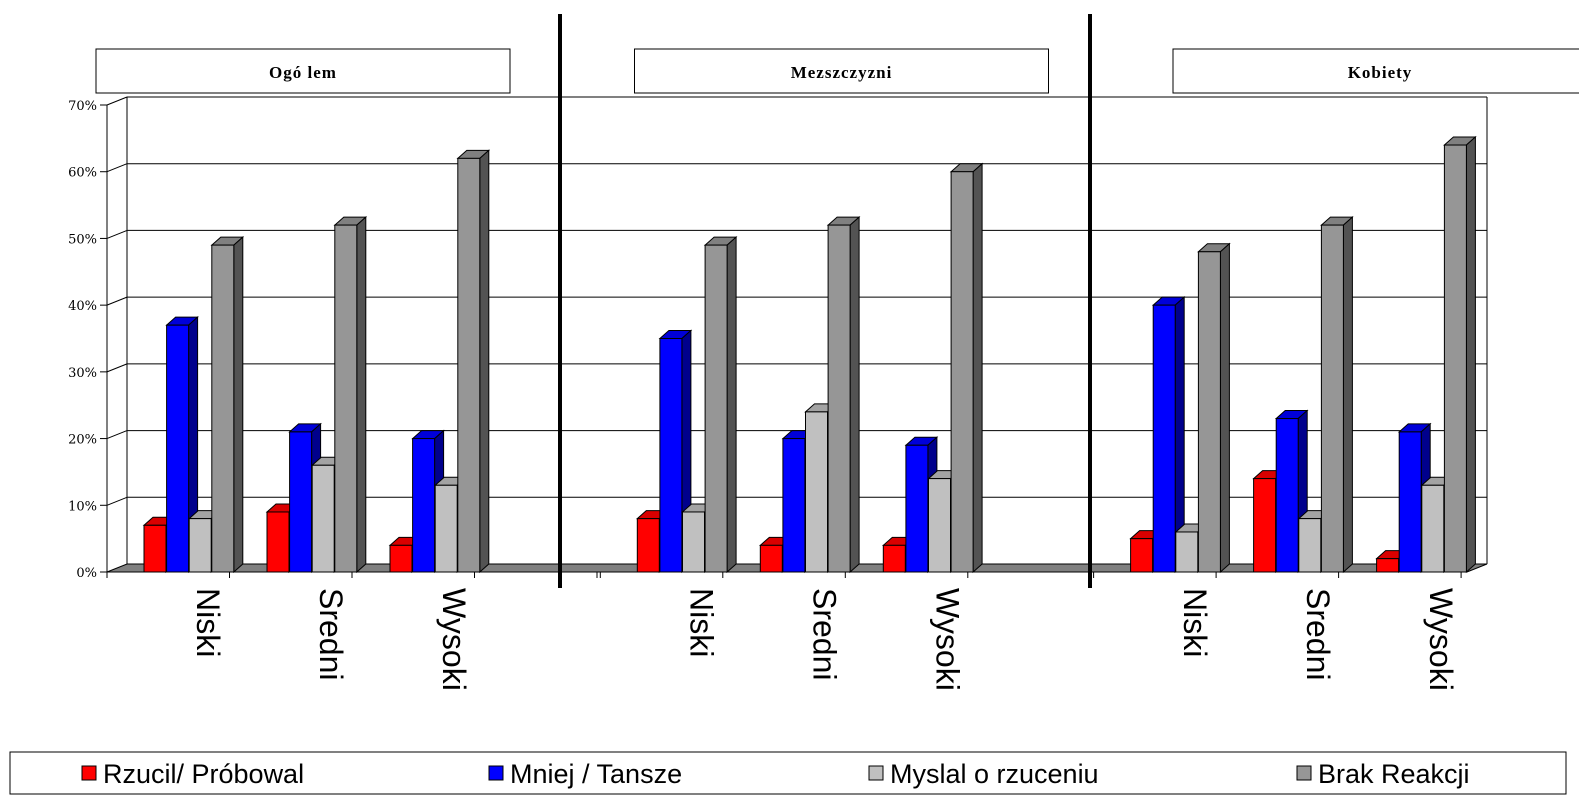 The image size is (1579, 796). I want to click on legend-label: Mniej / Tansze, so click(596, 774).